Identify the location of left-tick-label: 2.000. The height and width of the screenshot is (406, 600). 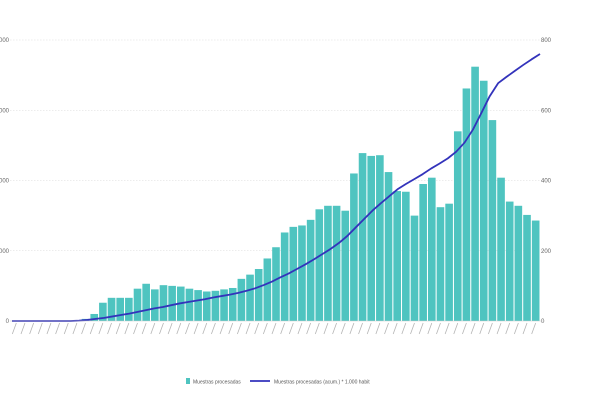
(5, 182).